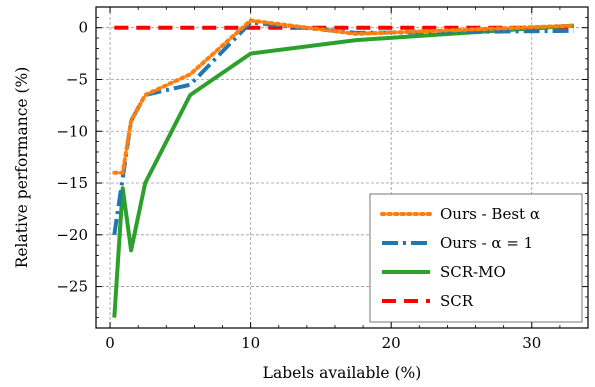  What do you see at coordinates (473, 272) in the screenshot?
I see `legend-label: SCR-MO` at bounding box center [473, 272].